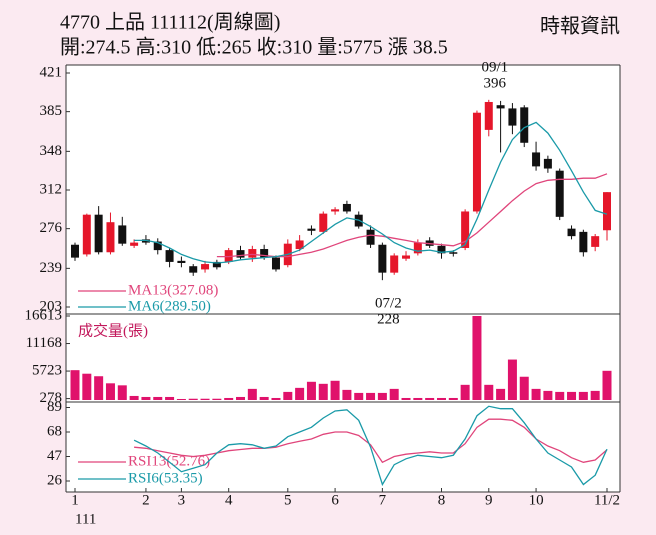  What do you see at coordinates (47, 371) in the screenshot?
I see `y-tick-label: 5723` at bounding box center [47, 371].